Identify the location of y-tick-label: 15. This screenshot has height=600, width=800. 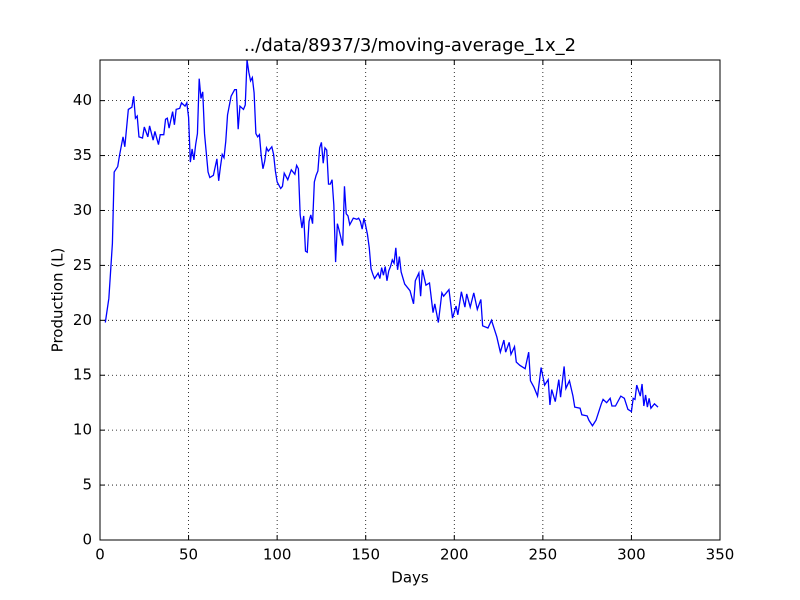
(82, 375).